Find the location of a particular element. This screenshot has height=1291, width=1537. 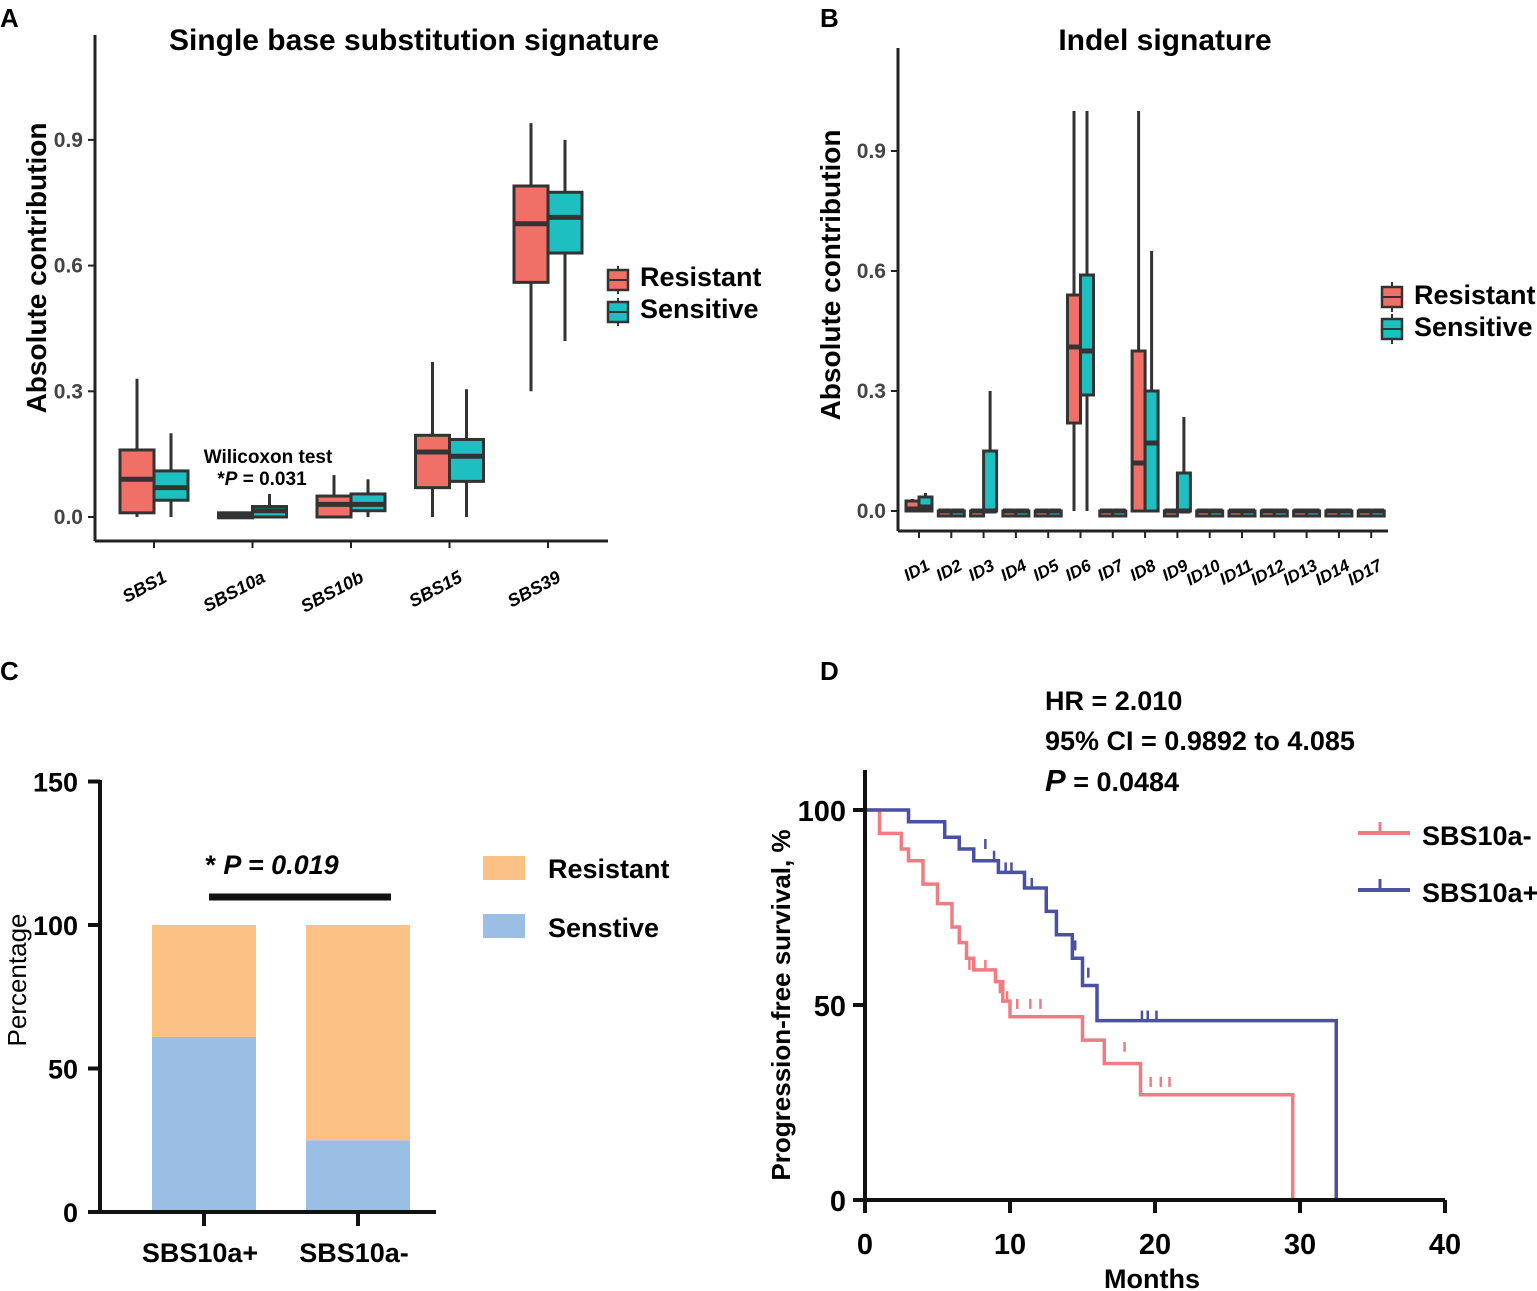

bar-resistant-sbs10a-pos is located at coordinates (204, 981).